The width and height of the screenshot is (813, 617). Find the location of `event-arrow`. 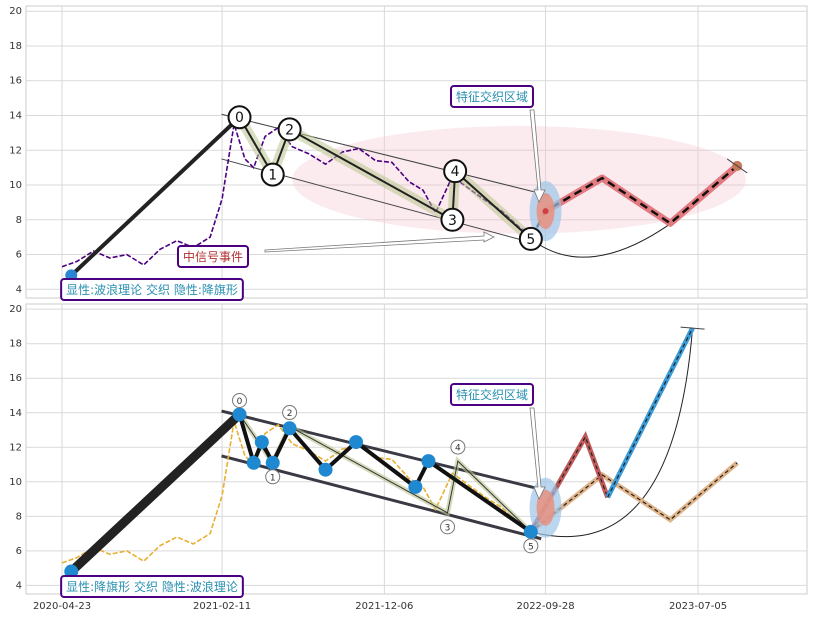

event-arrow is located at coordinates (379, 242).